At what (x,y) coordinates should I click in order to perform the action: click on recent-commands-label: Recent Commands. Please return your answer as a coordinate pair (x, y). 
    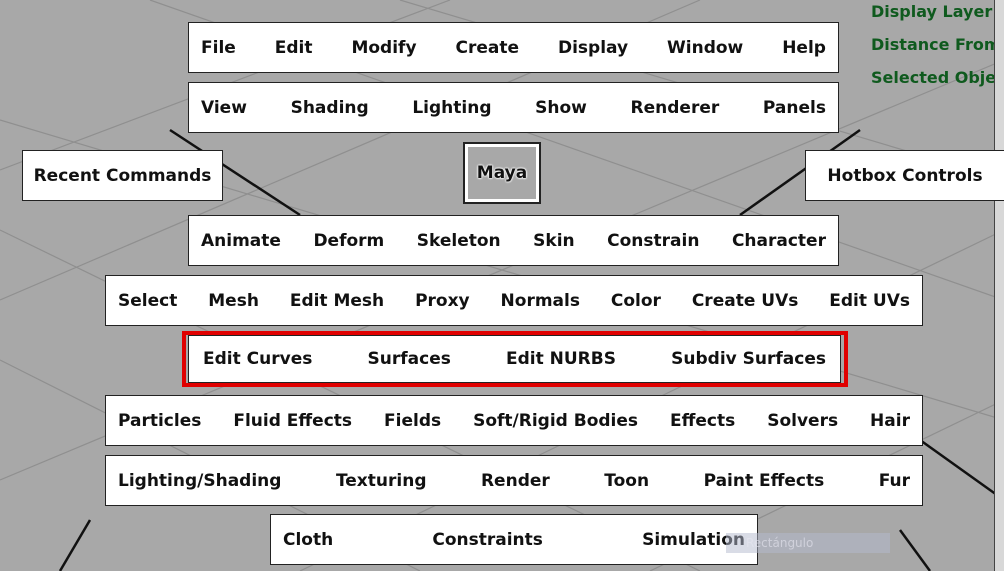
    Looking at the image, I should click on (122, 175).